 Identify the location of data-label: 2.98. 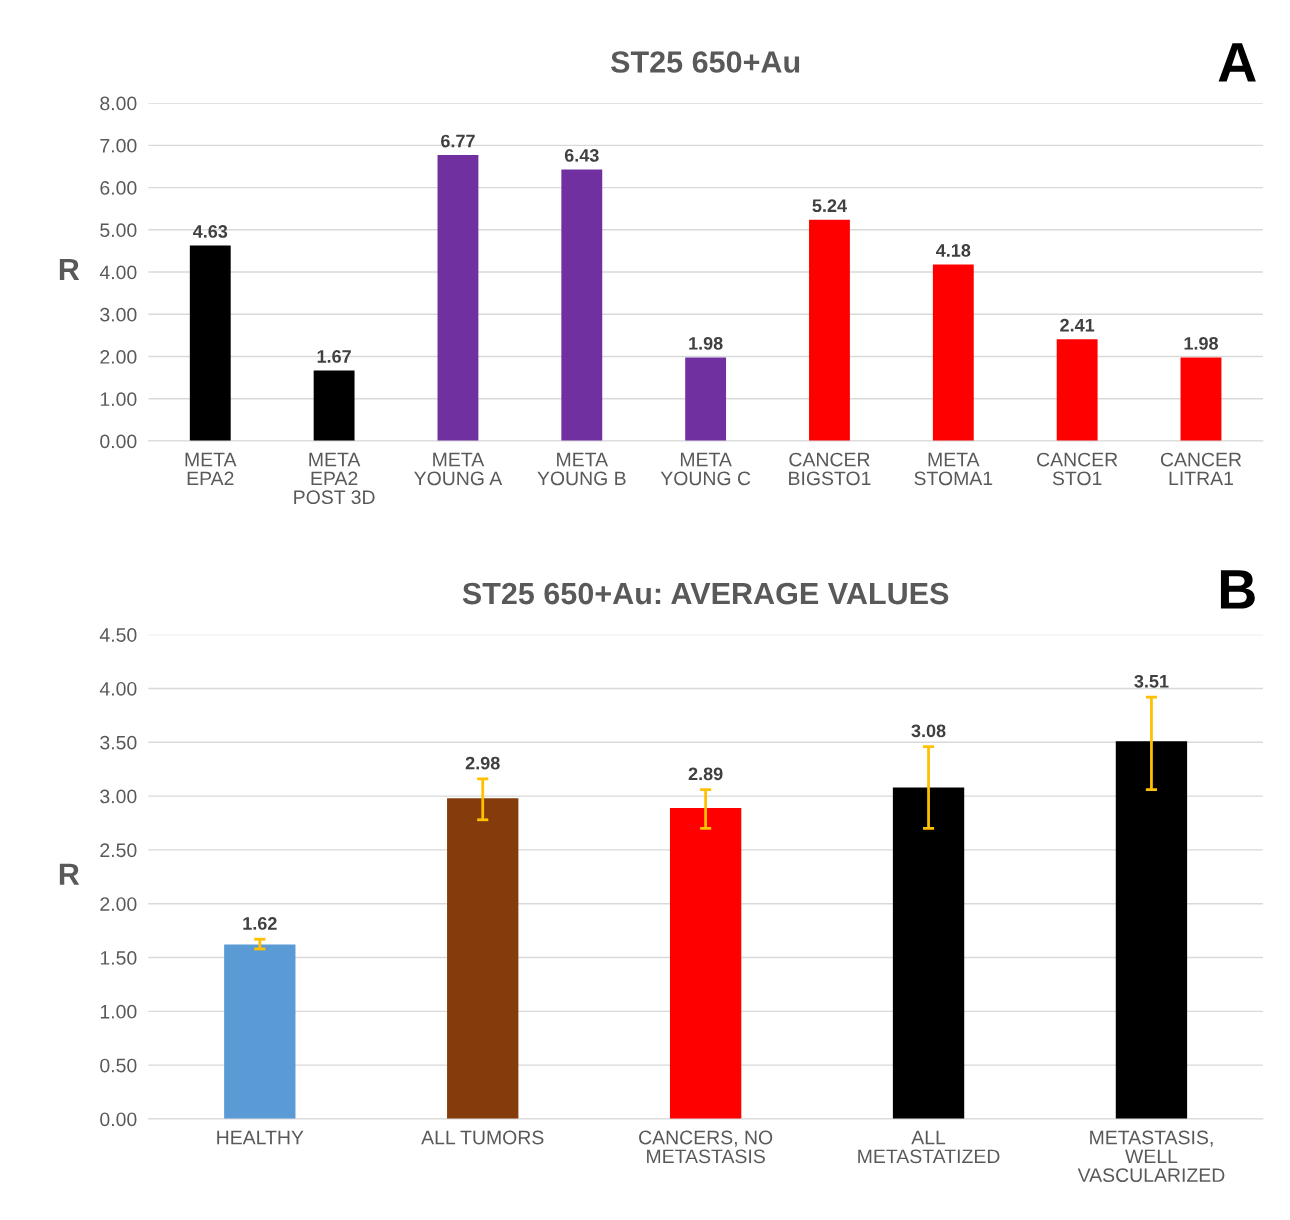
(482, 763).